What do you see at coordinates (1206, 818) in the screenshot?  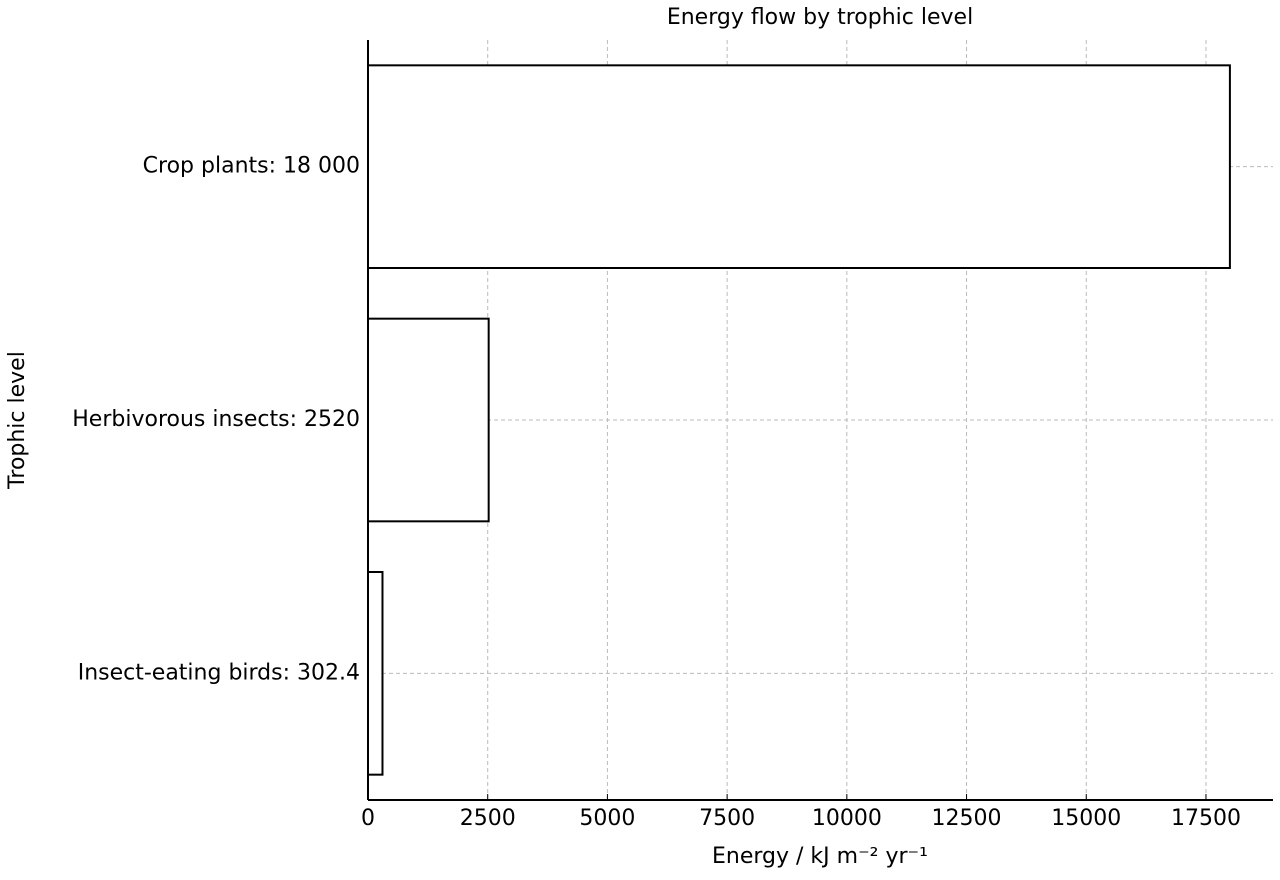 I see `x-tick-label: 17500` at bounding box center [1206, 818].